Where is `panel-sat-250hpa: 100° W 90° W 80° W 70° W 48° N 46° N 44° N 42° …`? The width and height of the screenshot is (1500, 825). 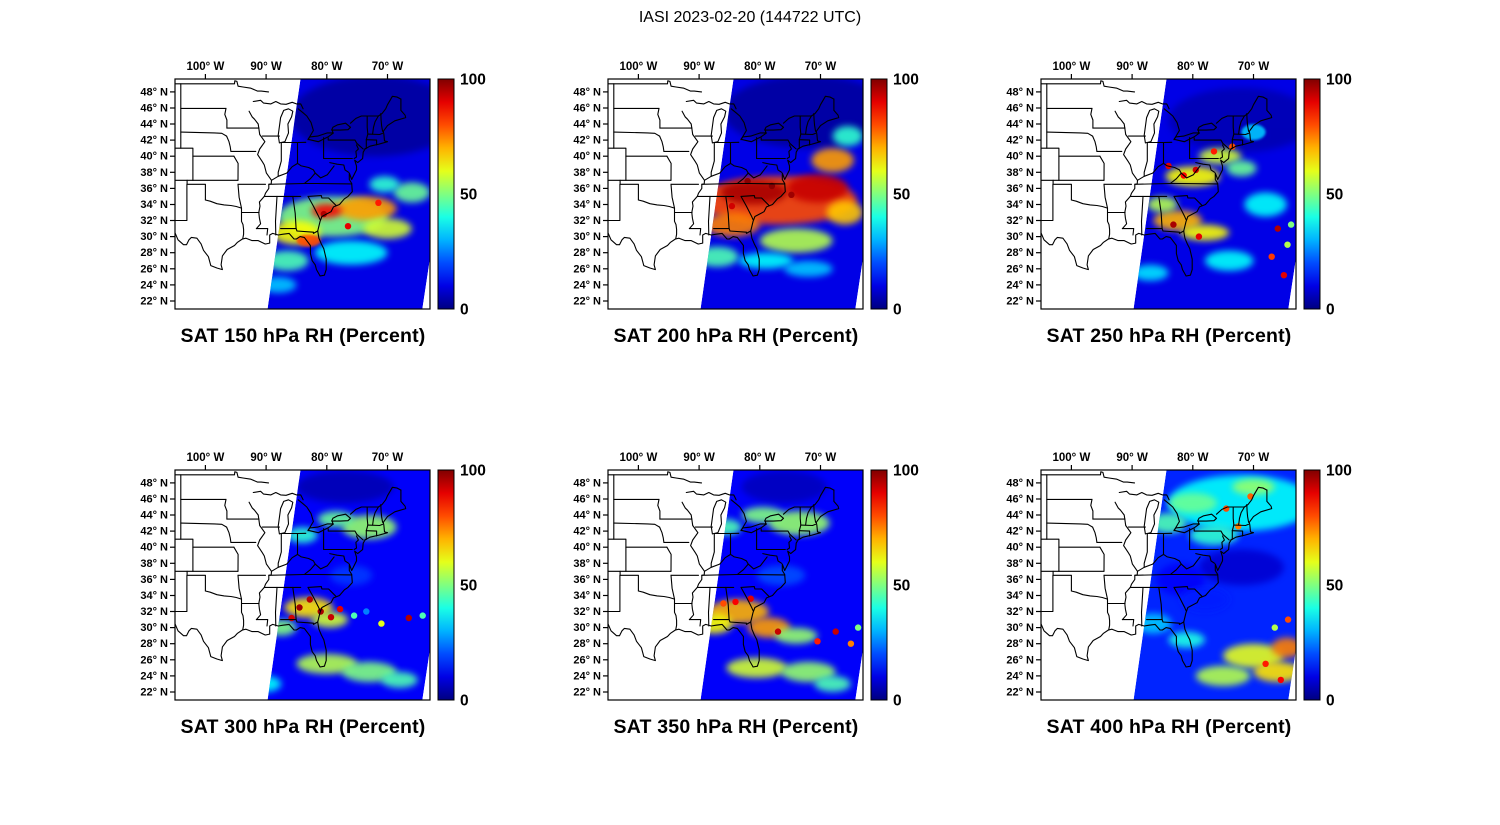 panel-sat-250hpa: 100° W 90° W 80° W 70° W 48° N 46° N 44° N 42° … is located at coordinates (1183, 198).